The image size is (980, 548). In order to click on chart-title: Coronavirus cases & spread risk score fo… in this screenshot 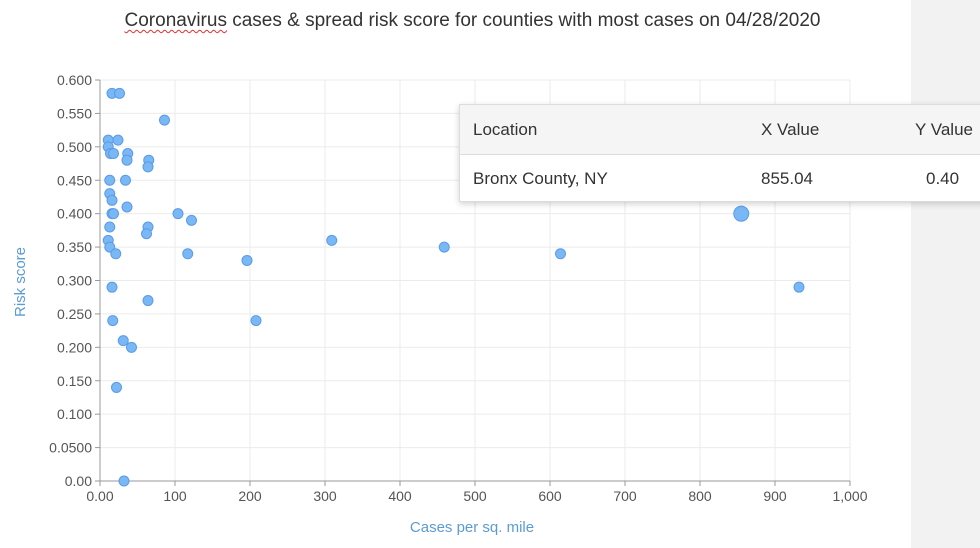, I will do `click(472, 21)`.